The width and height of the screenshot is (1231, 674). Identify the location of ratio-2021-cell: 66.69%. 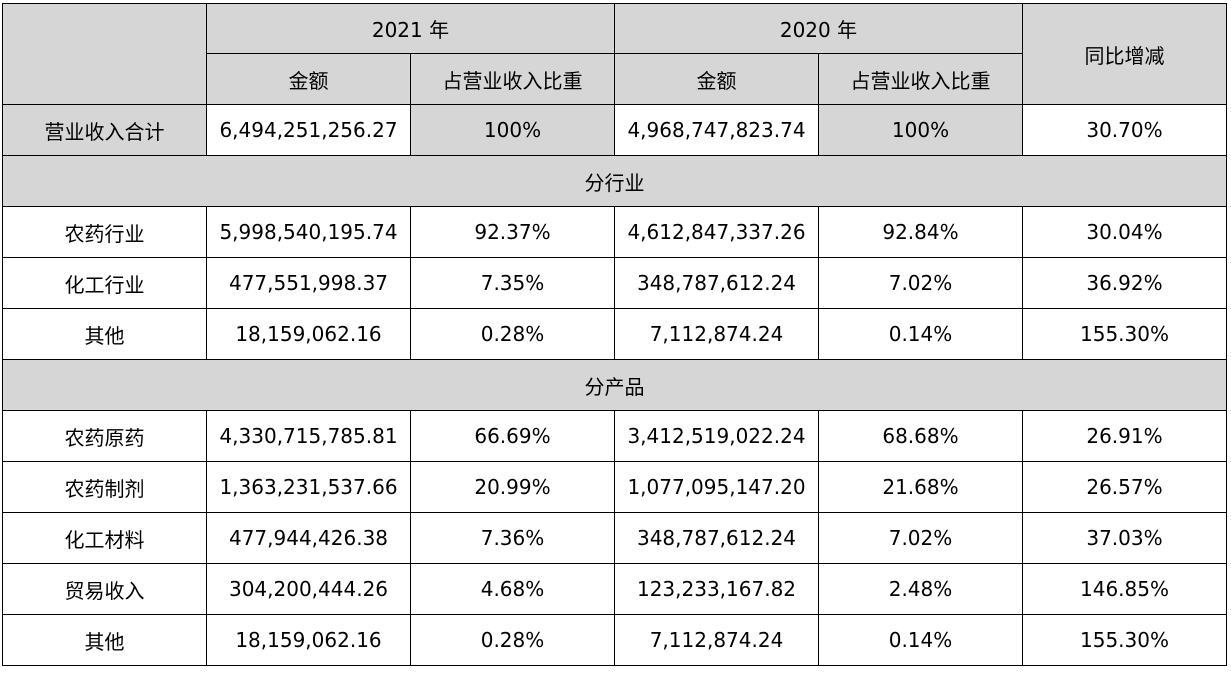
(512, 436).